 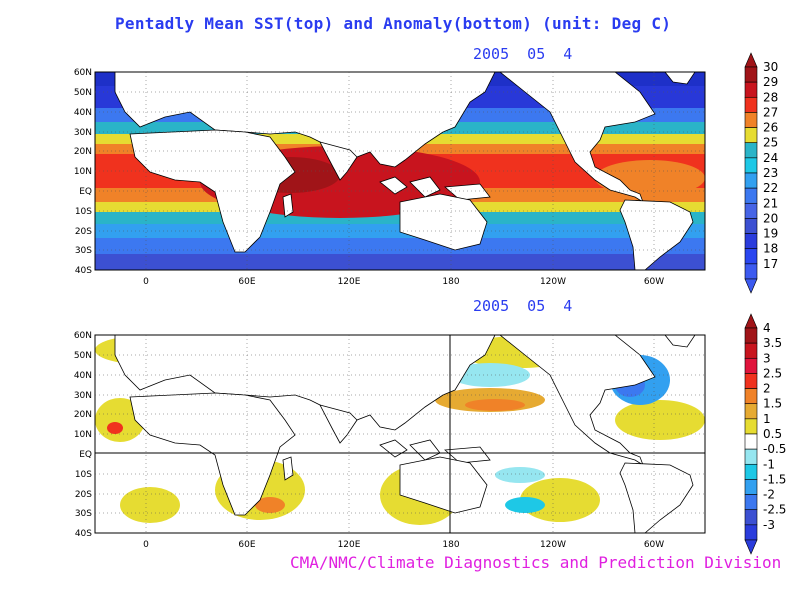 What do you see at coordinates (772, 343) in the screenshot?
I see `anomaly-colorbar-label: 3.5` at bounding box center [772, 343].